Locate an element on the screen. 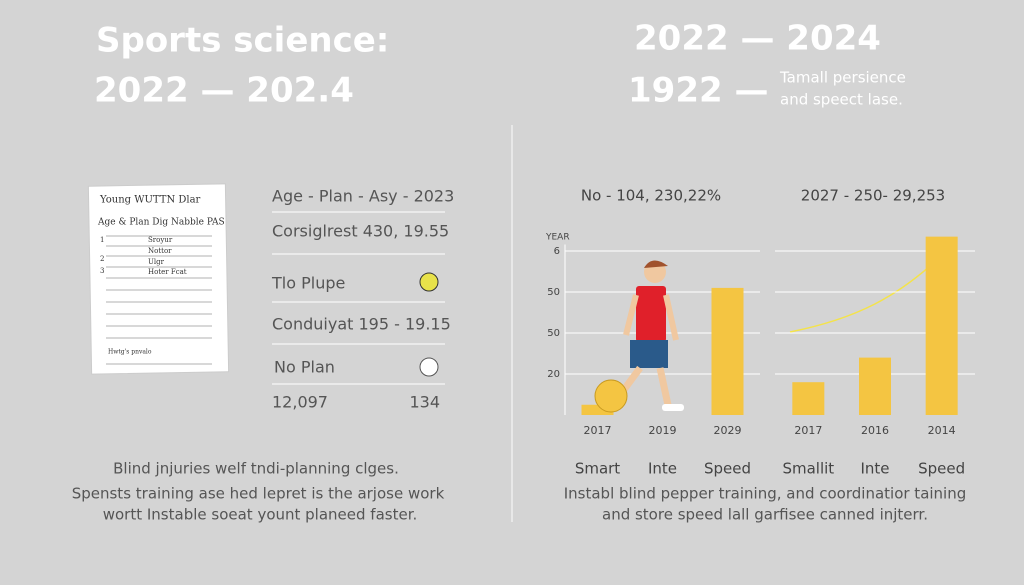 This screenshot has width=1024, height=585. chart-title: 2027 - 250- 29,253 is located at coordinates (873, 196).